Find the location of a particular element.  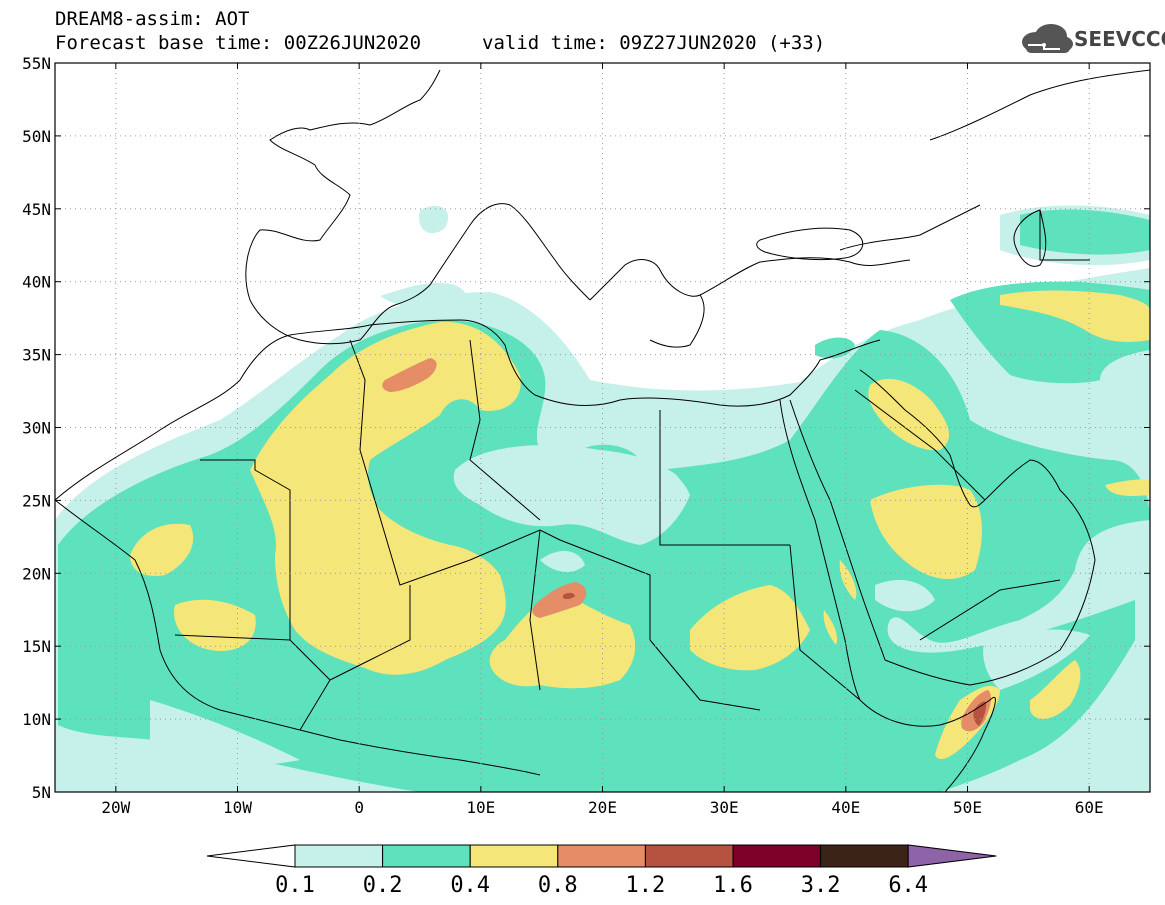

seevccc-logo: SEEVCCC is located at coordinates (1091, 40).